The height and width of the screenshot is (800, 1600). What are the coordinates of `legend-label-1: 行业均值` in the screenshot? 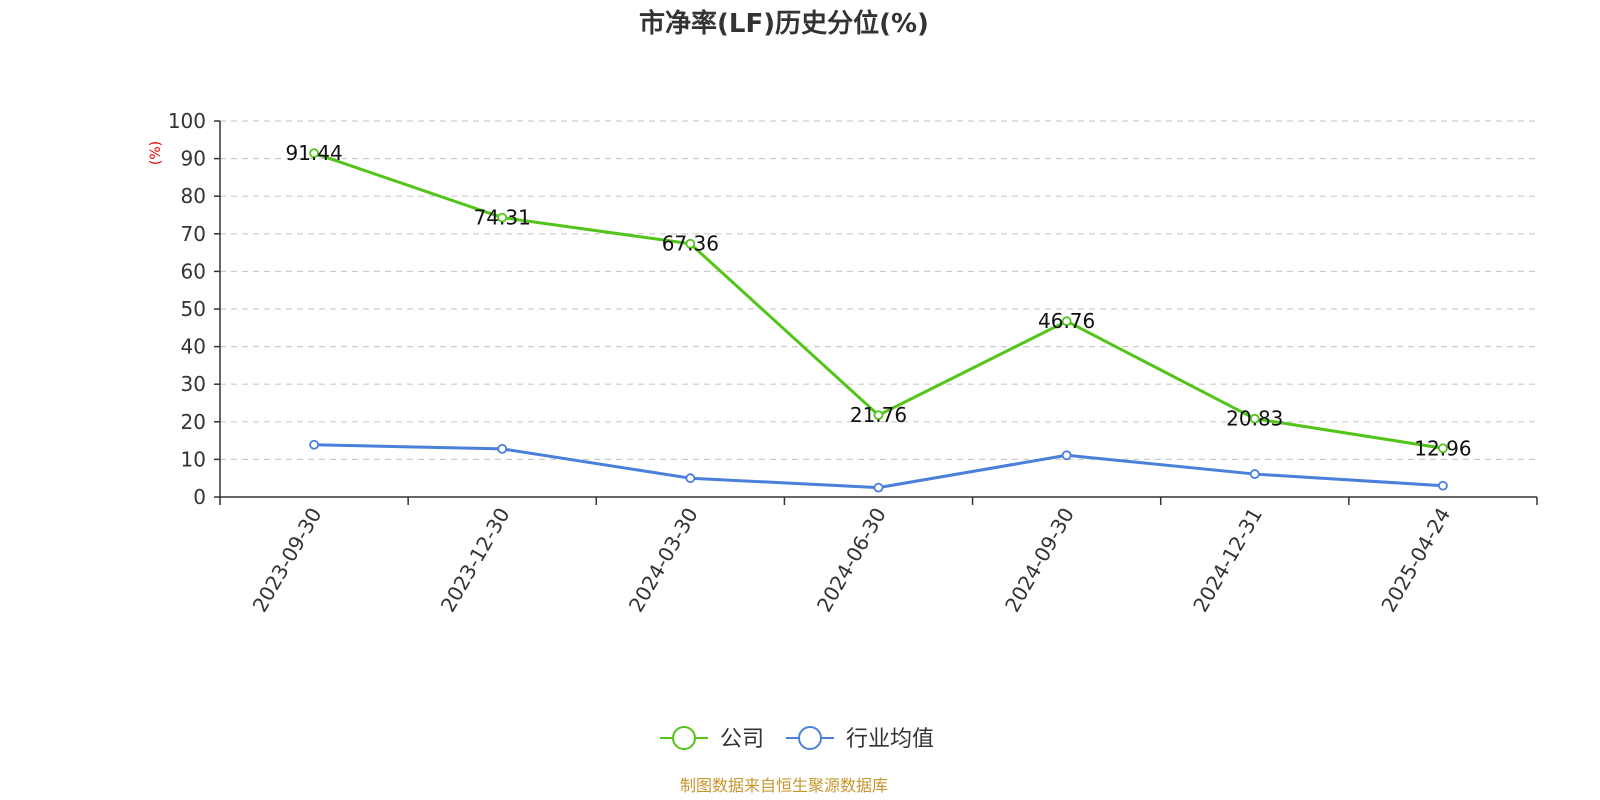 It's located at (890, 739).